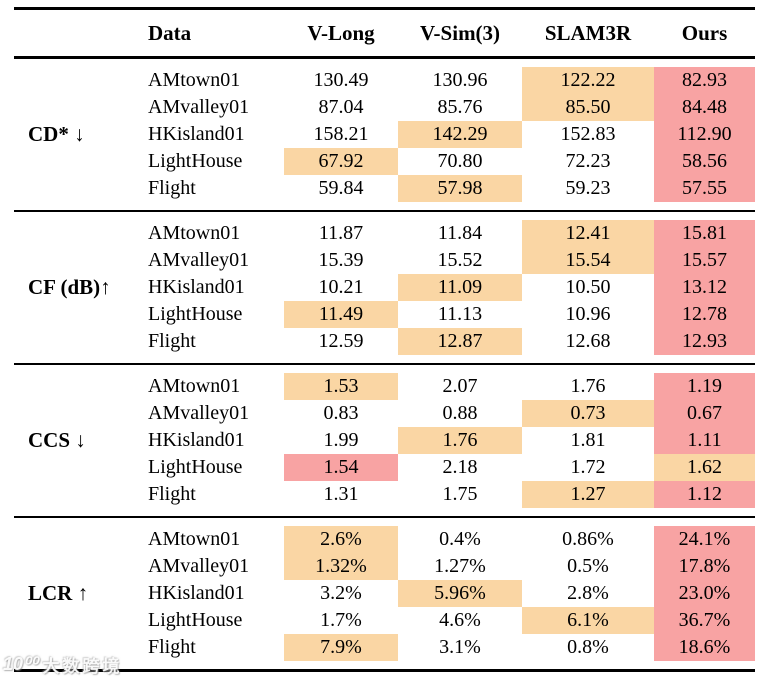  I want to click on value-cell: 152.83, so click(588, 134).